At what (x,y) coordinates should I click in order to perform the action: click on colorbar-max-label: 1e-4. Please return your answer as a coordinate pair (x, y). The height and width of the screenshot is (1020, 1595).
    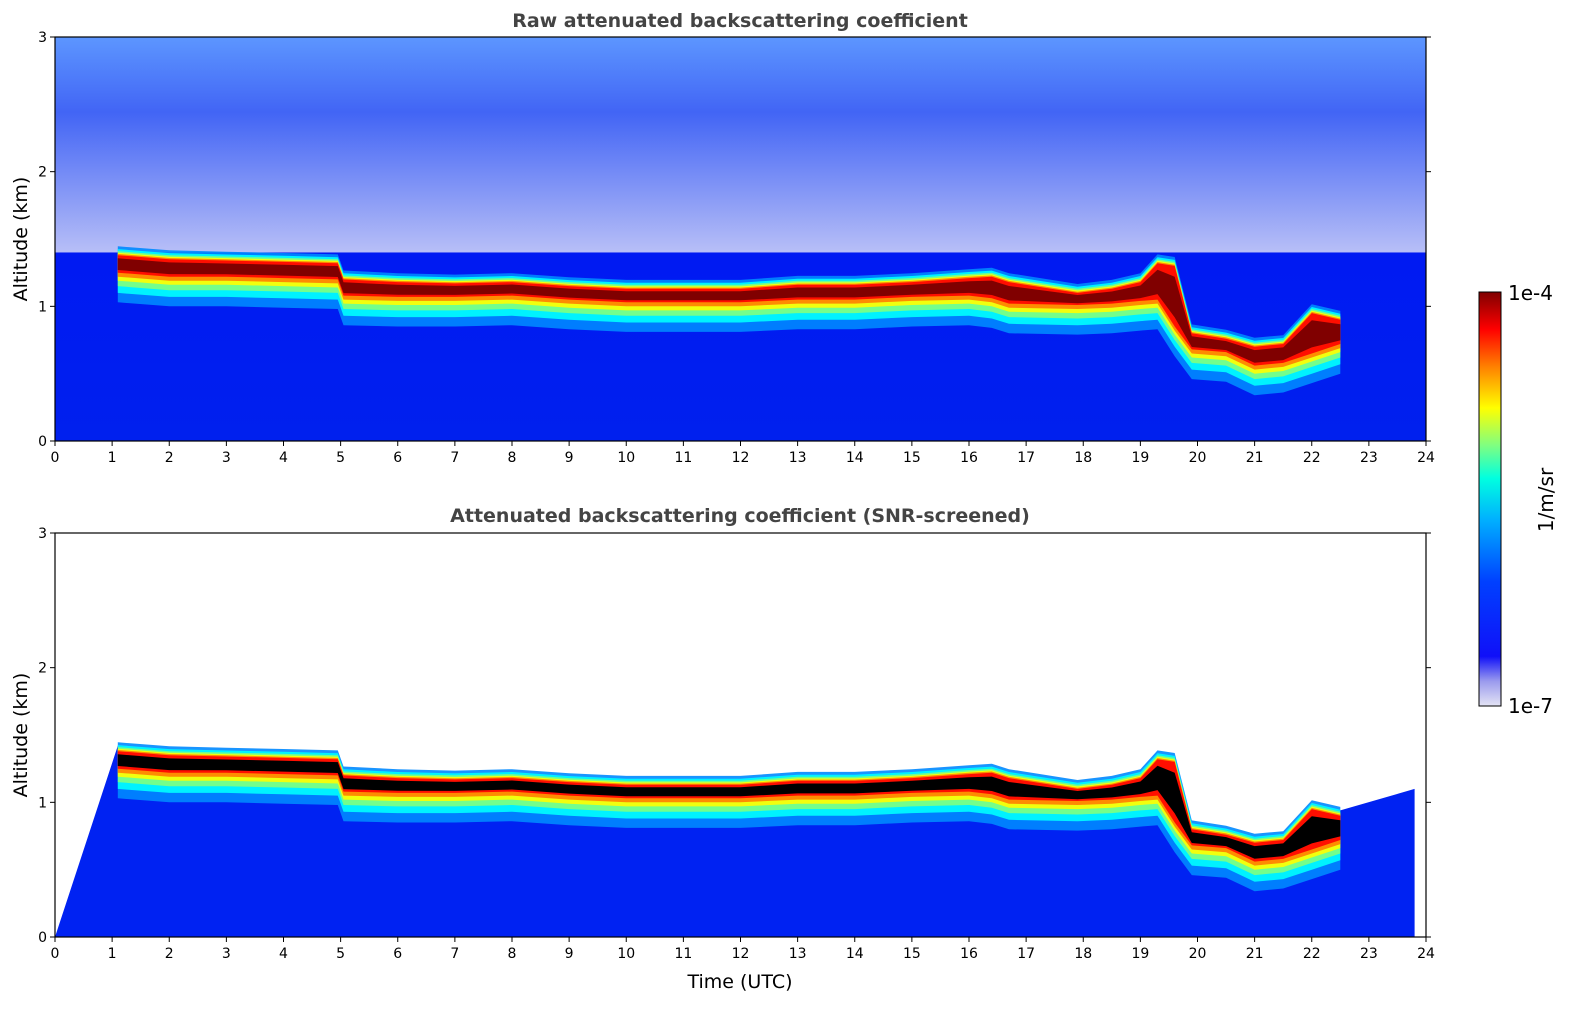
    Looking at the image, I should click on (1530, 293).